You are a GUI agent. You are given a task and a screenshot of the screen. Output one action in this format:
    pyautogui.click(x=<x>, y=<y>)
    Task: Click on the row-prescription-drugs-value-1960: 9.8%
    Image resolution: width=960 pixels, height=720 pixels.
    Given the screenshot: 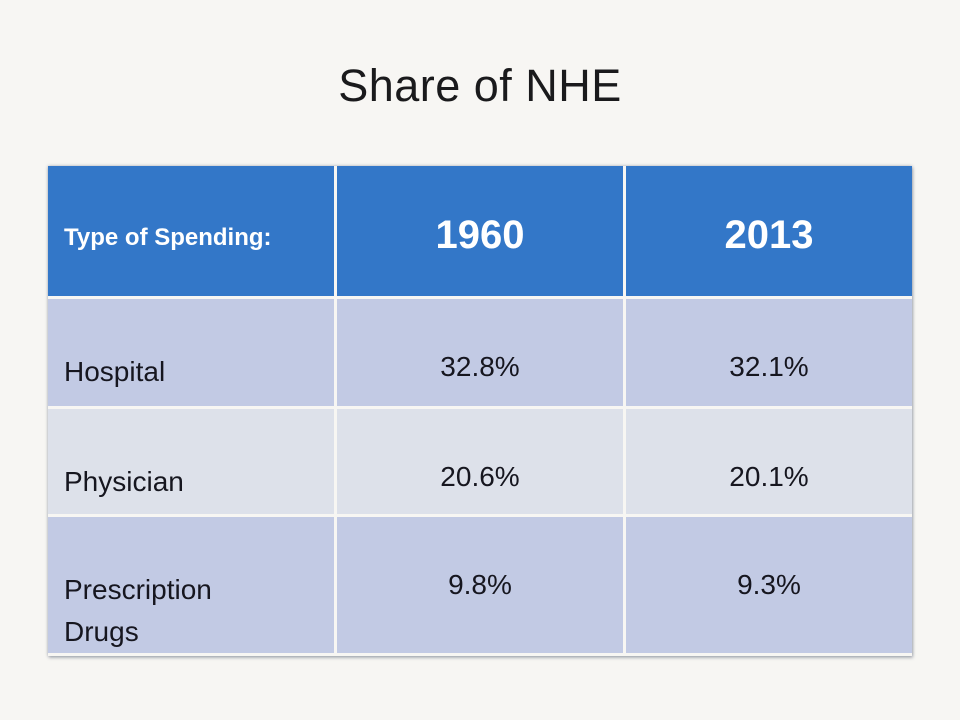 What is the action you would take?
    pyautogui.click(x=480, y=585)
    